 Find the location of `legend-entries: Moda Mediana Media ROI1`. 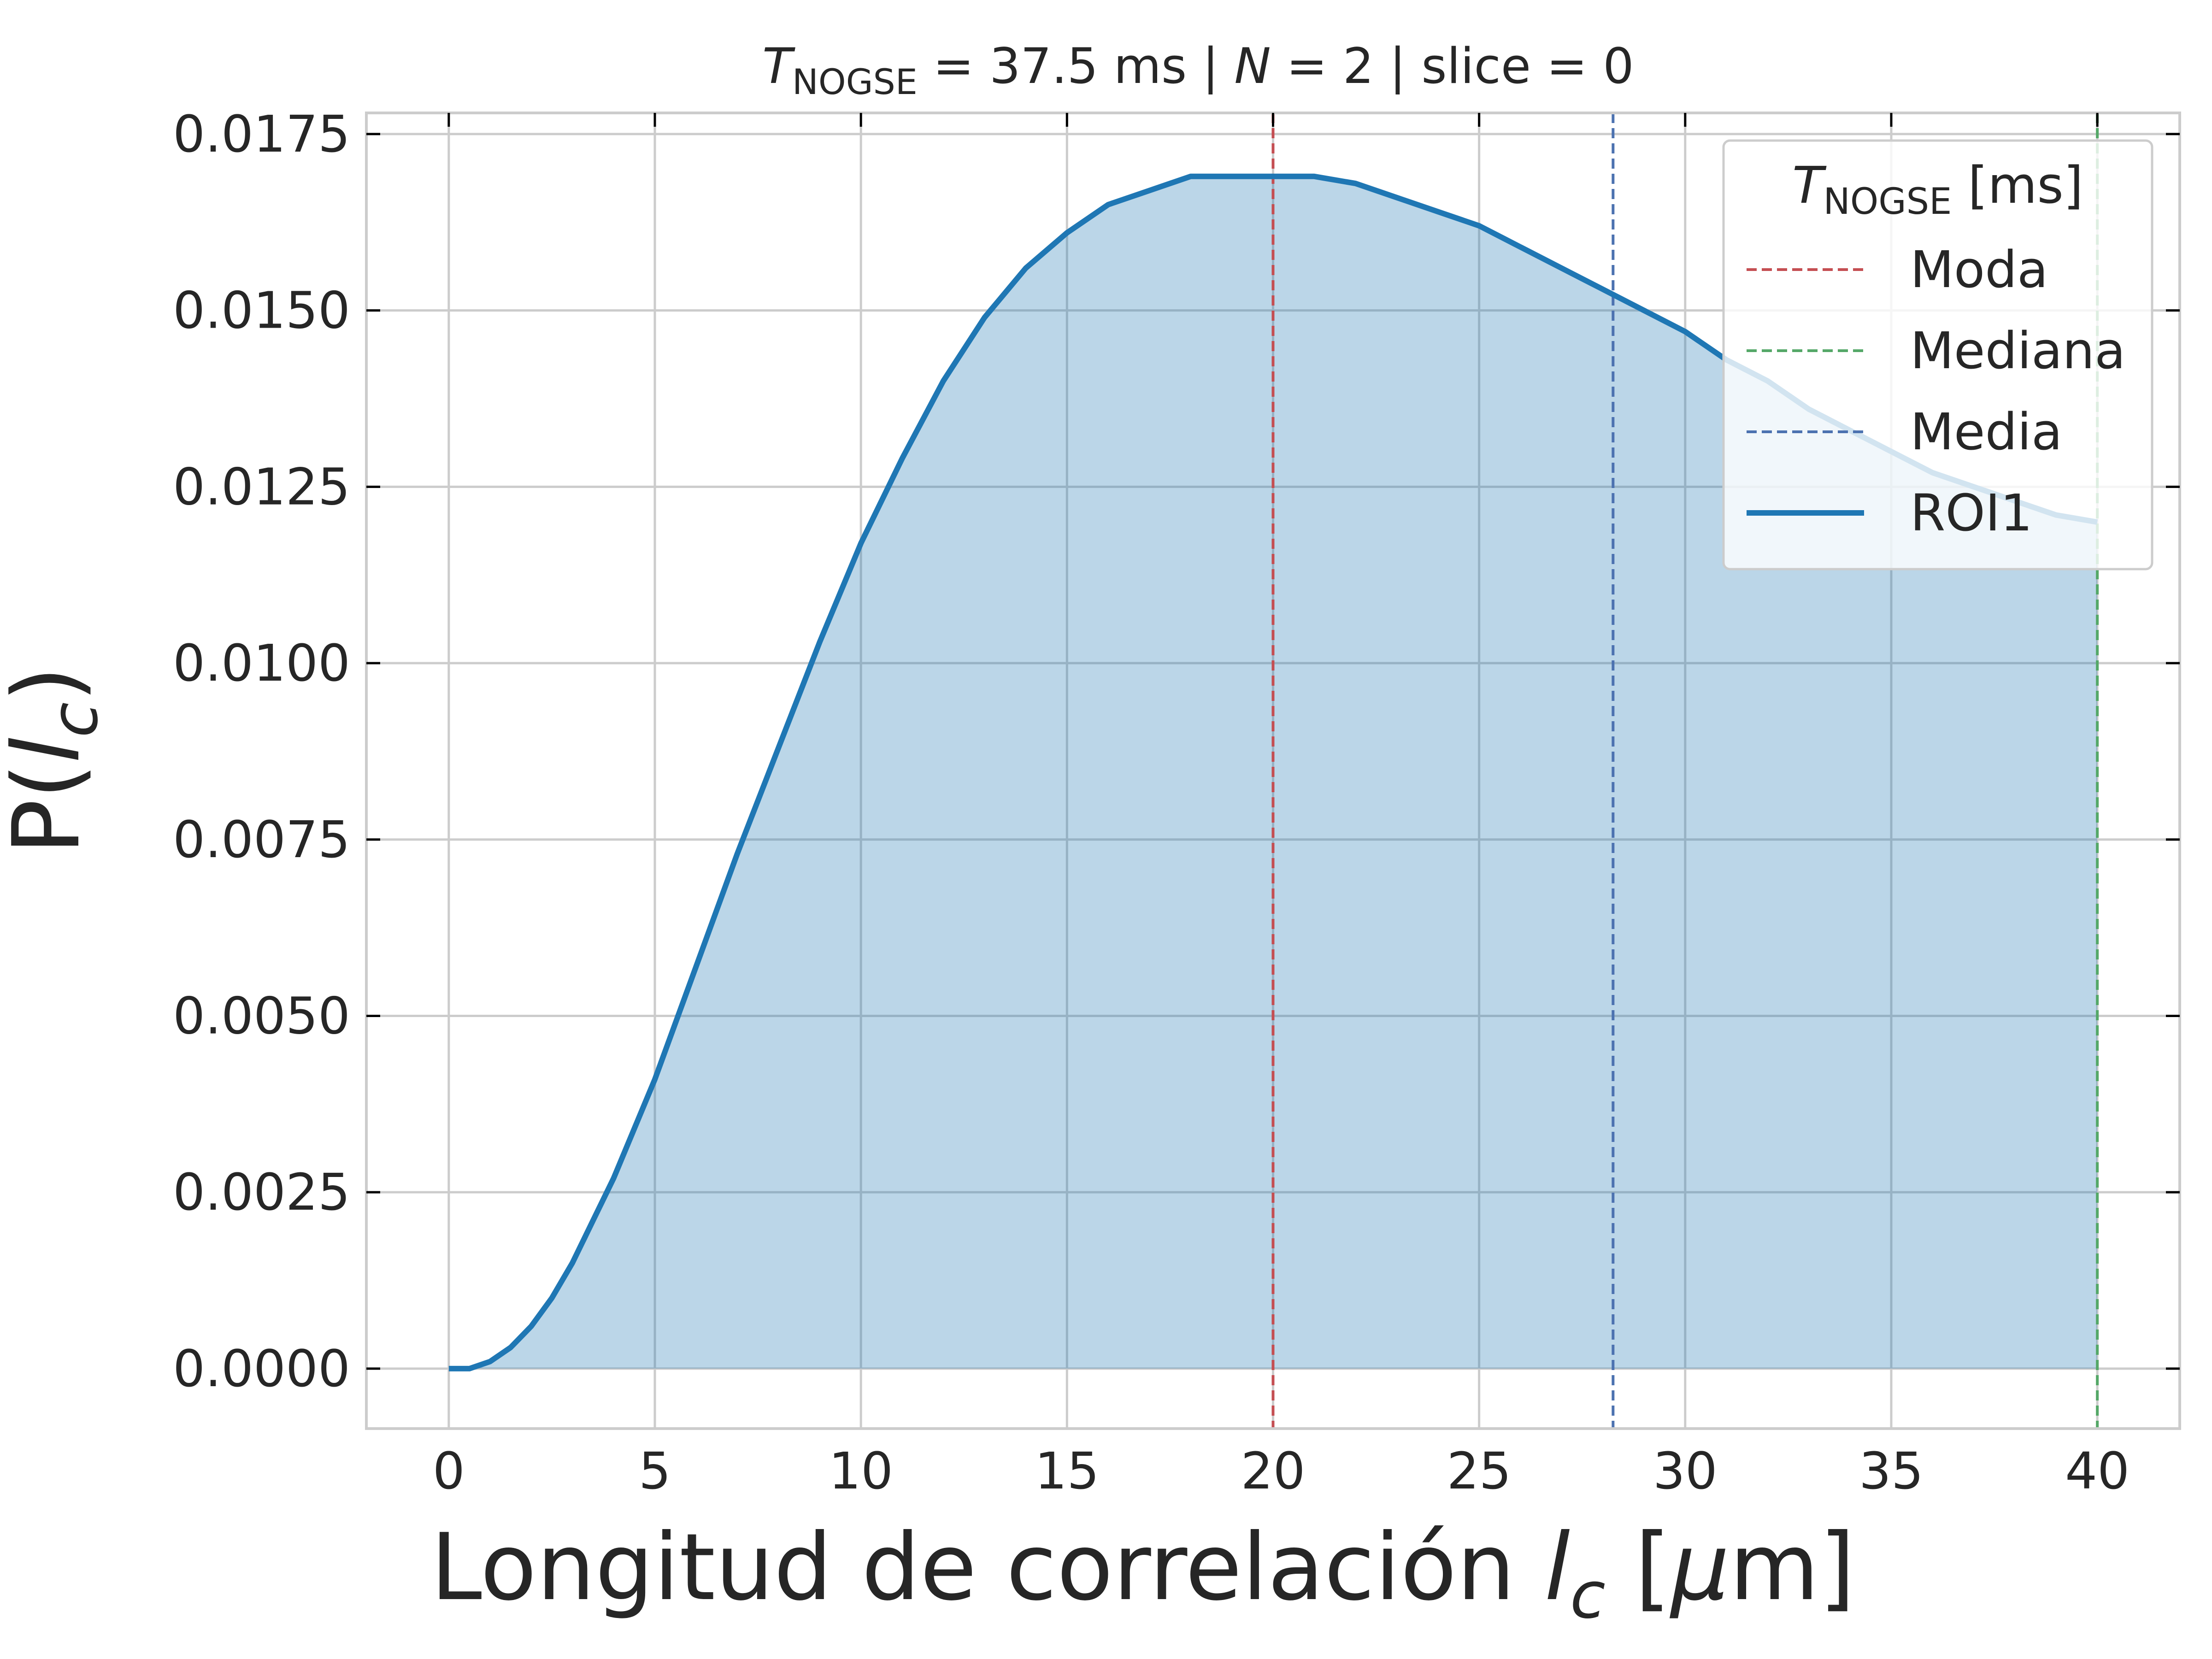

legend-entries: Moda Mediana Media ROI1 is located at coordinates (1936, 391).